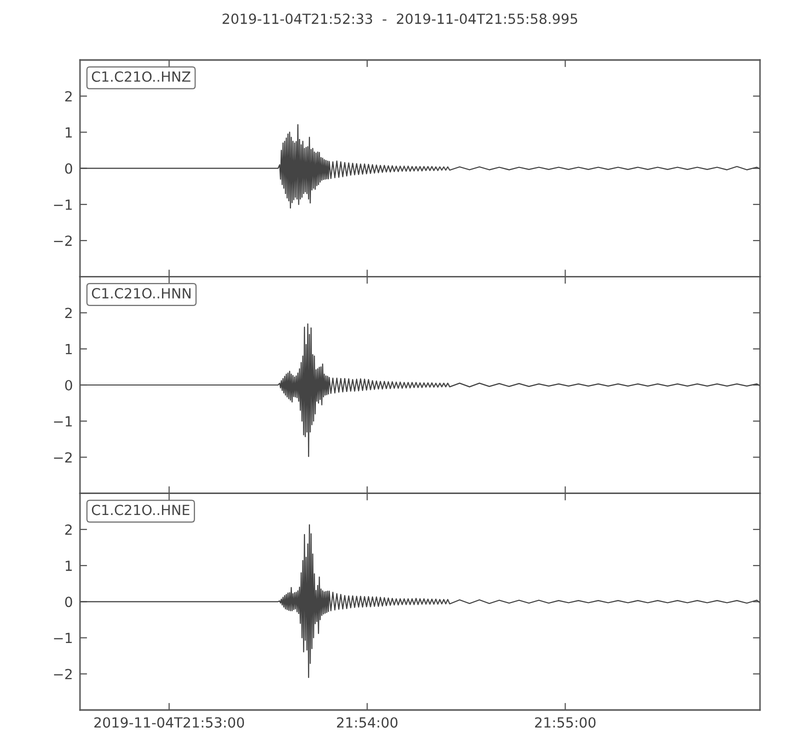 This screenshot has width=800, height=750. I want to click on text: C1.C21O..HNZ, so click(141, 76).